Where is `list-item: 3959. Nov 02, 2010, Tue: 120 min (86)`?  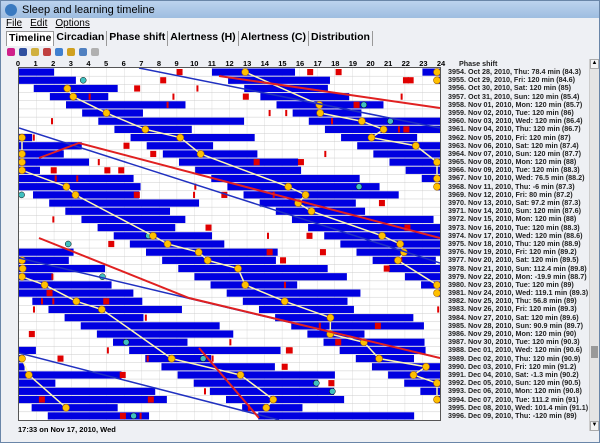
list-item: 3959. Nov 02, 2010, Tue: 120 min (86) is located at coordinates (511, 112).